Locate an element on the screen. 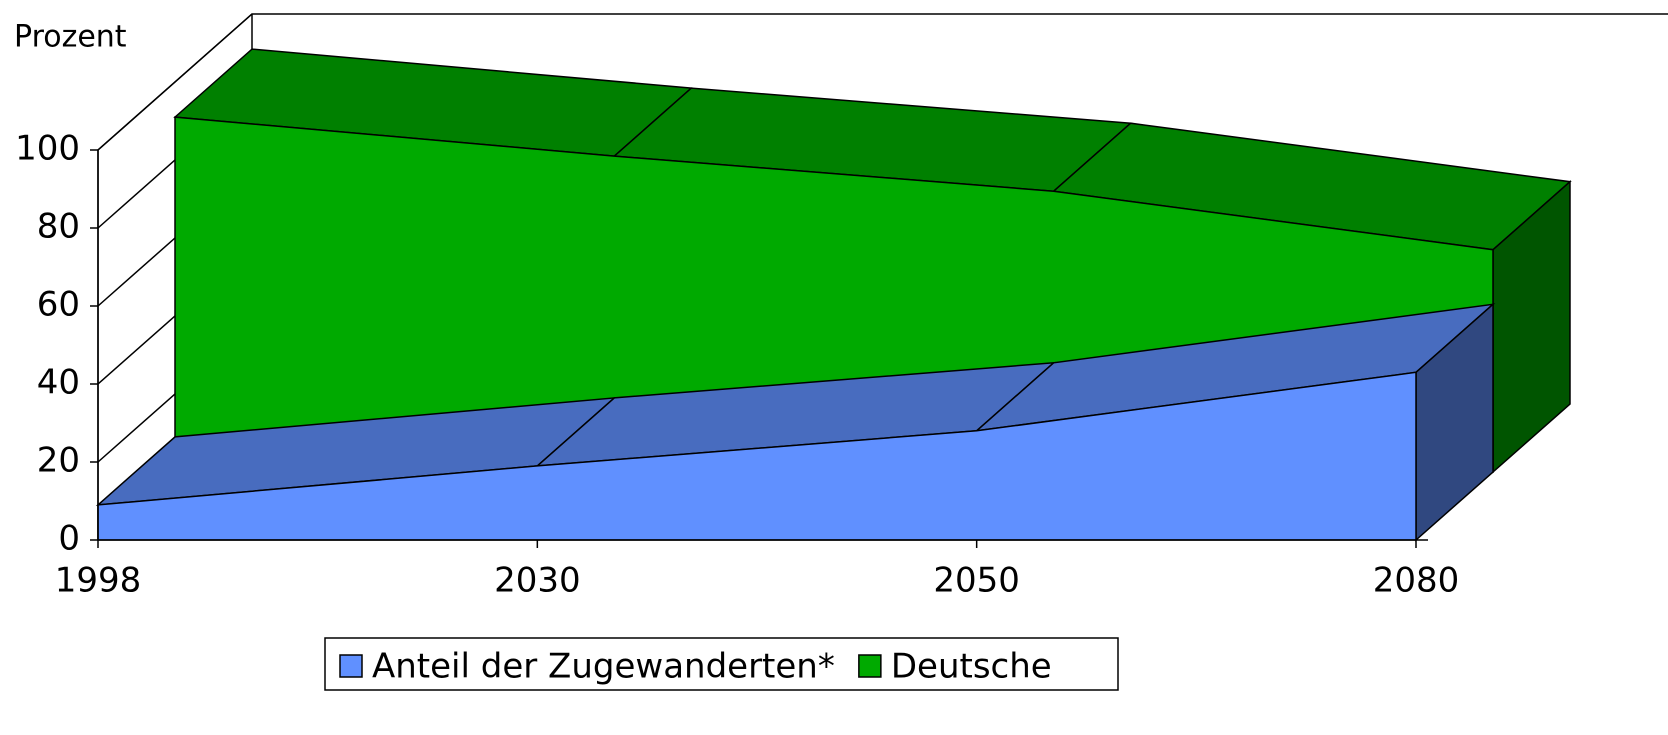 The height and width of the screenshot is (735, 1668). x-tick-label: 2030 is located at coordinates (537, 581).